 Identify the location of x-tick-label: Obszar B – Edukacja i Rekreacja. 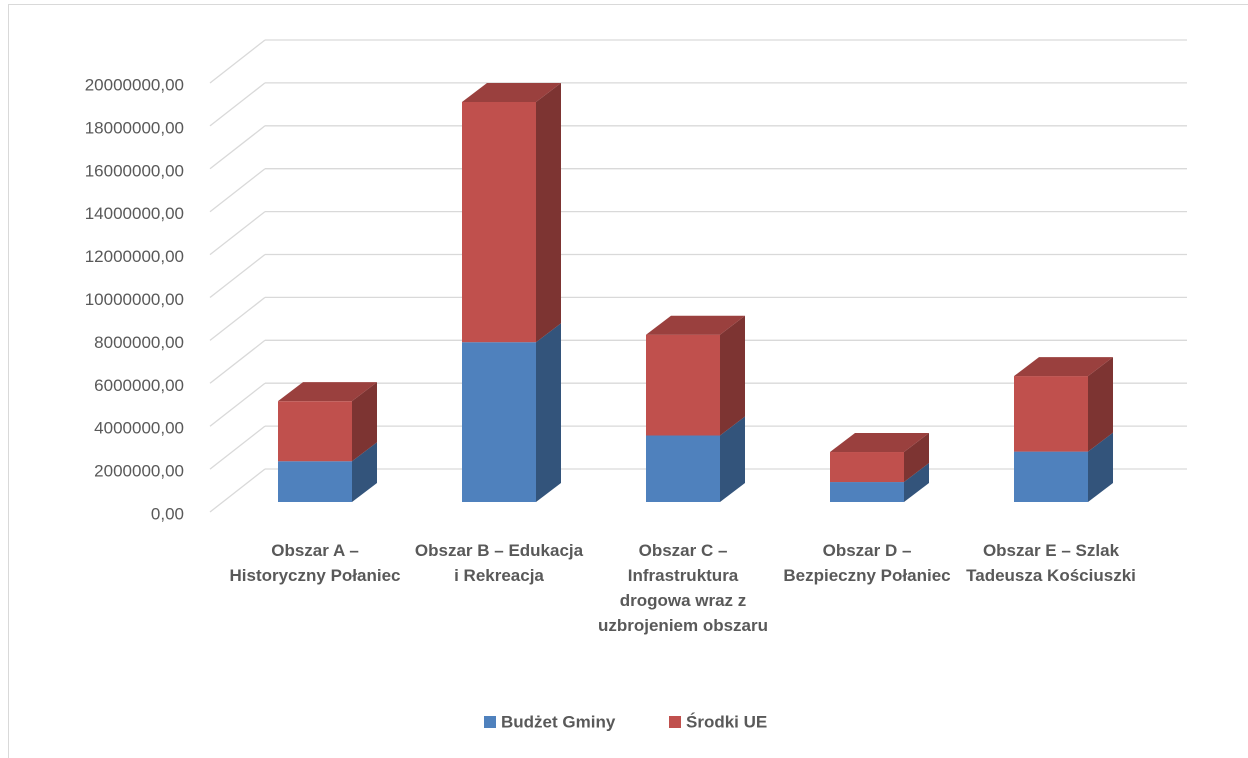
(499, 563).